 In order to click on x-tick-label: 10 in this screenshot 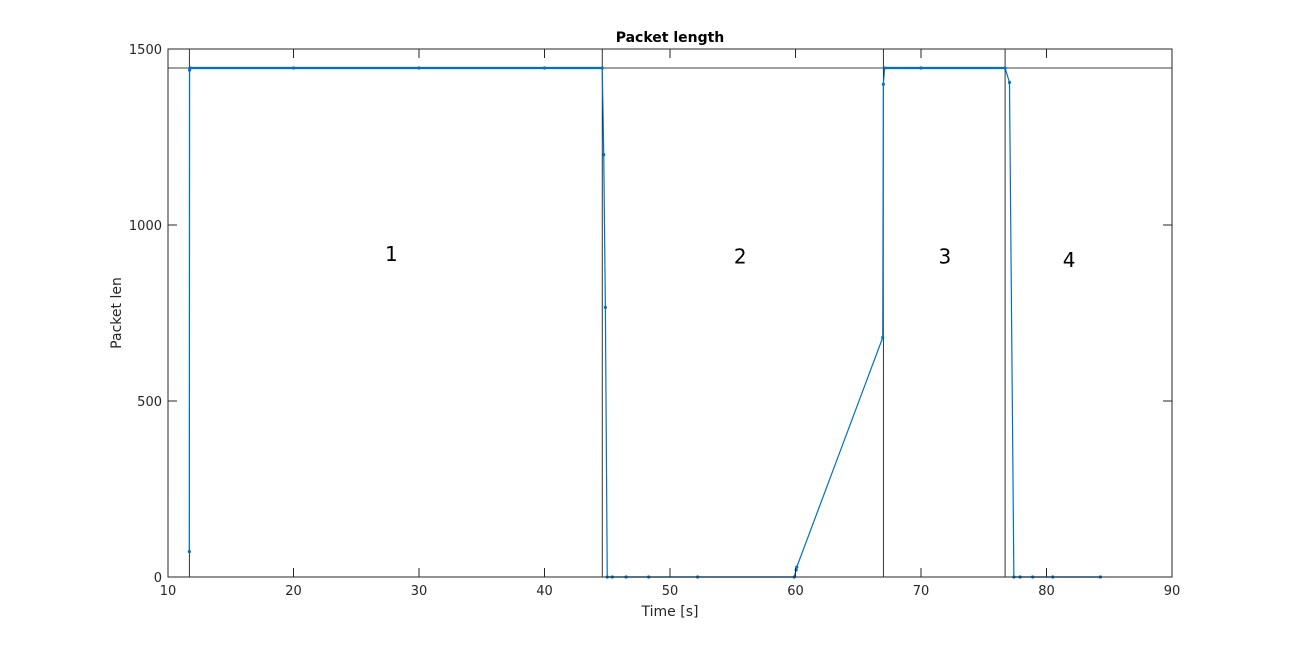, I will do `click(168, 591)`.